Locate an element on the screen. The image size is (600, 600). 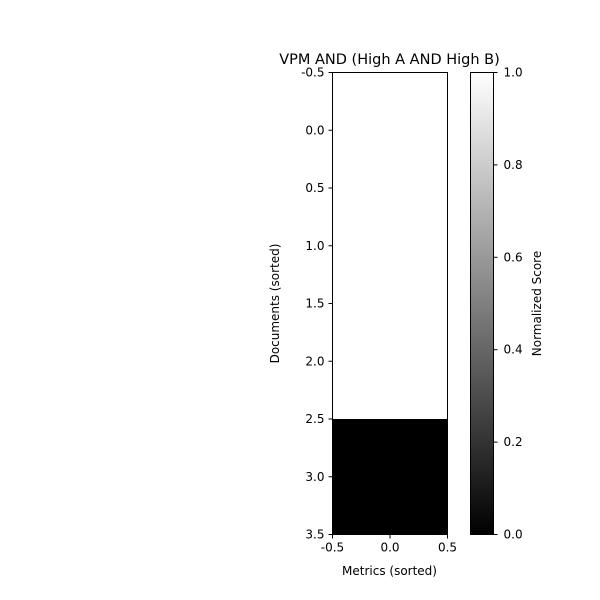
colorbar is located at coordinates (482, 303).